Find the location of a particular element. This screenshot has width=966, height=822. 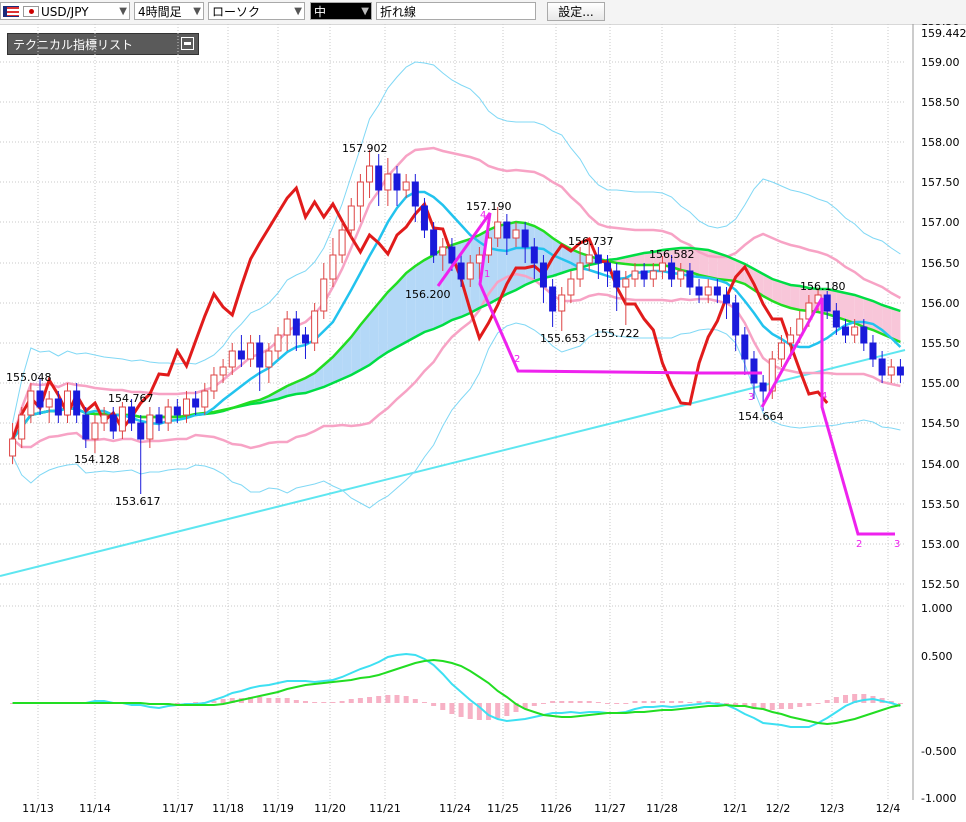

date-tick-label: 11/14 is located at coordinates (95, 808).